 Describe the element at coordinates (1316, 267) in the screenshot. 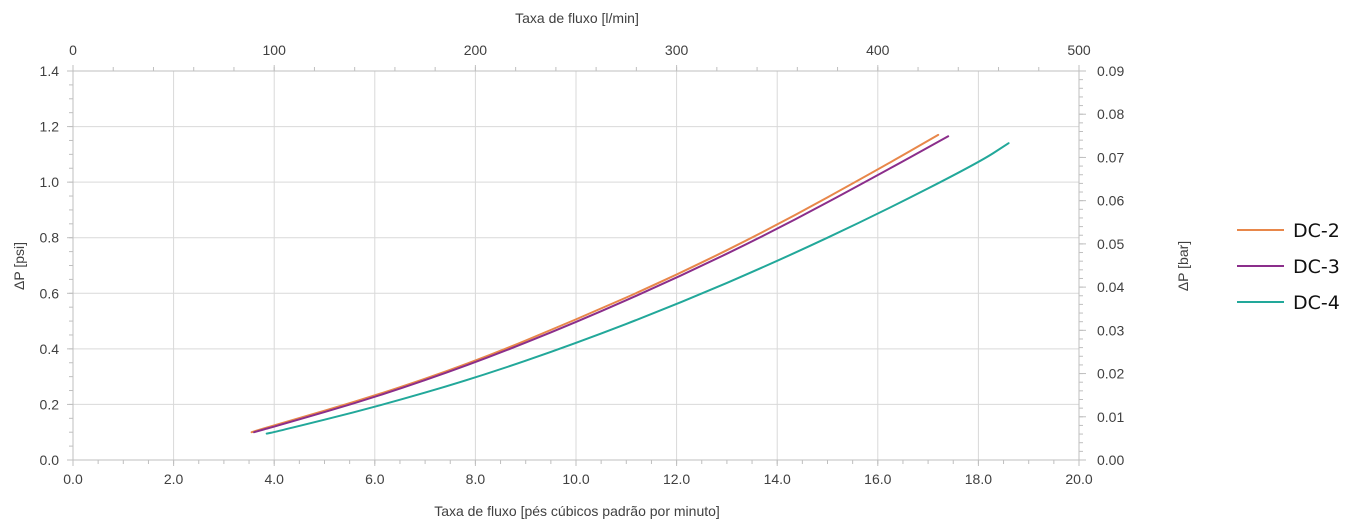

I see `legend-label-dc-3: DC-3` at that location.